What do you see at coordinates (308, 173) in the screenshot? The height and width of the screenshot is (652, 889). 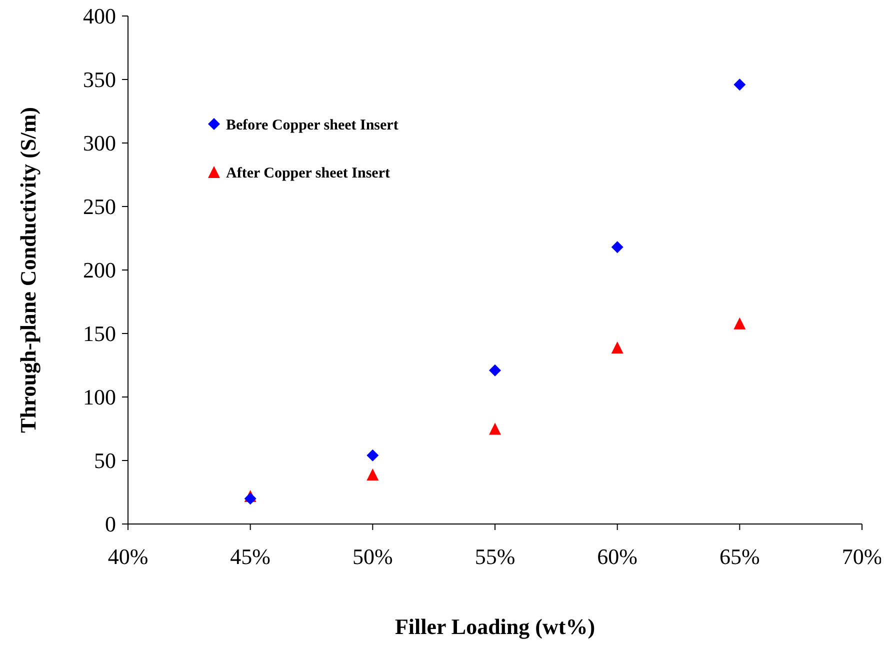 I see `legend-label: After Copper sheet Insert` at bounding box center [308, 173].